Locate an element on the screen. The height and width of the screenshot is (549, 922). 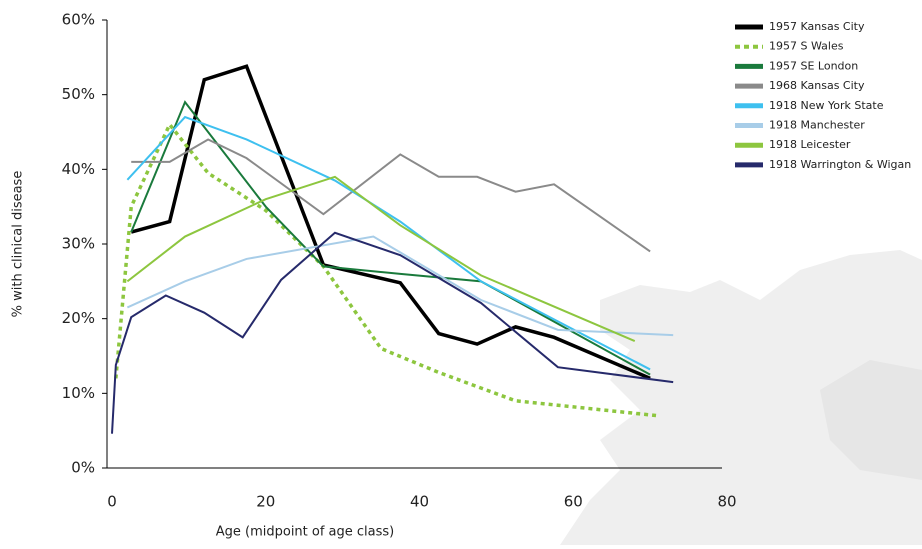
x-axis-label: Age (midpoint of age class) is located at coordinates (305, 532).